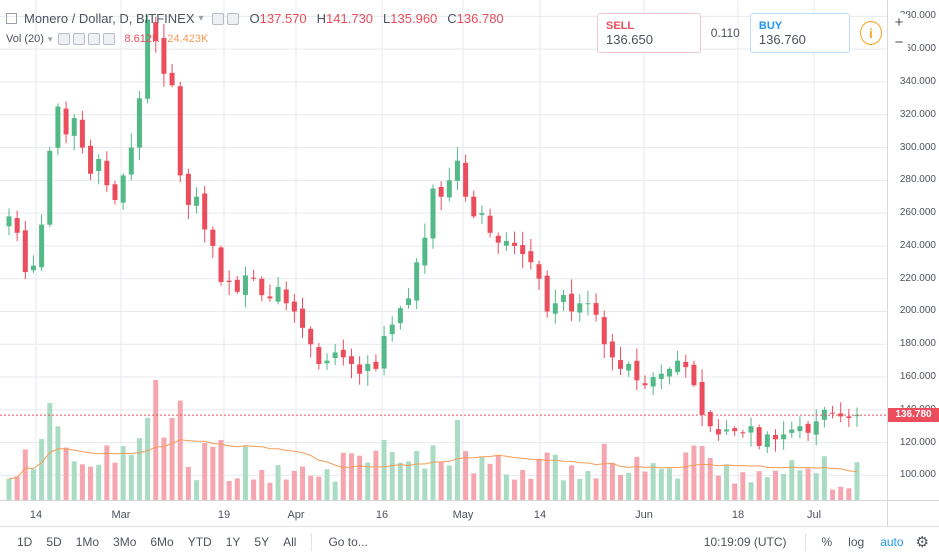 The height and width of the screenshot is (556, 939). What do you see at coordinates (892, 541) in the screenshot?
I see `auto-toggle: auto` at bounding box center [892, 541].